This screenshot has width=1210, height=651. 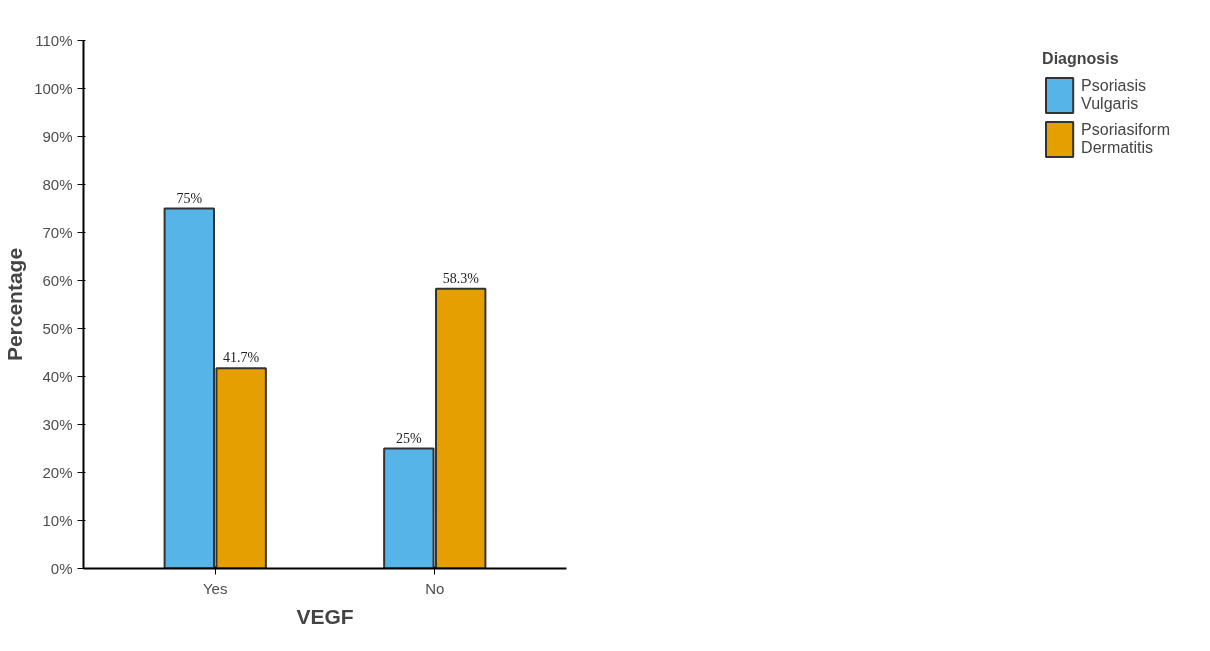 What do you see at coordinates (57, 232) in the screenshot?
I see `y-tick-label: 70%` at bounding box center [57, 232].